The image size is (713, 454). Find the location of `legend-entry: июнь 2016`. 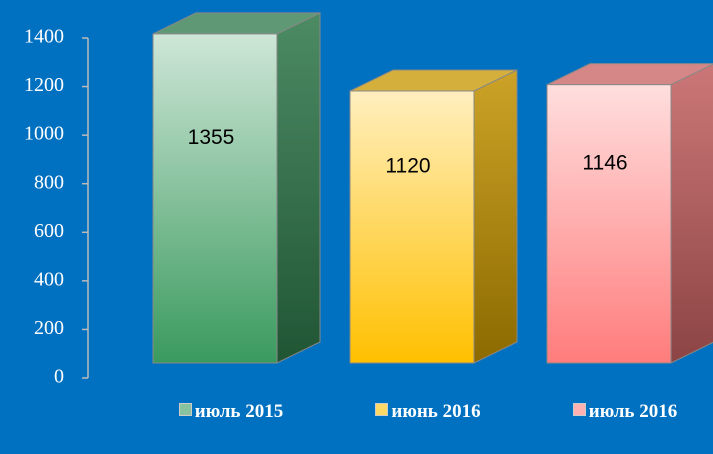

legend-entry: июнь 2016 is located at coordinates (428, 412).